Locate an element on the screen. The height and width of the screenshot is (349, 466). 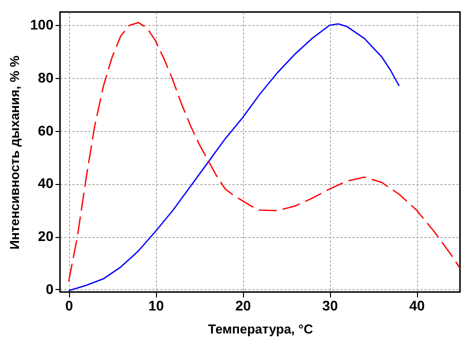
x-axis-title: Температура, °C is located at coordinates (261, 329).